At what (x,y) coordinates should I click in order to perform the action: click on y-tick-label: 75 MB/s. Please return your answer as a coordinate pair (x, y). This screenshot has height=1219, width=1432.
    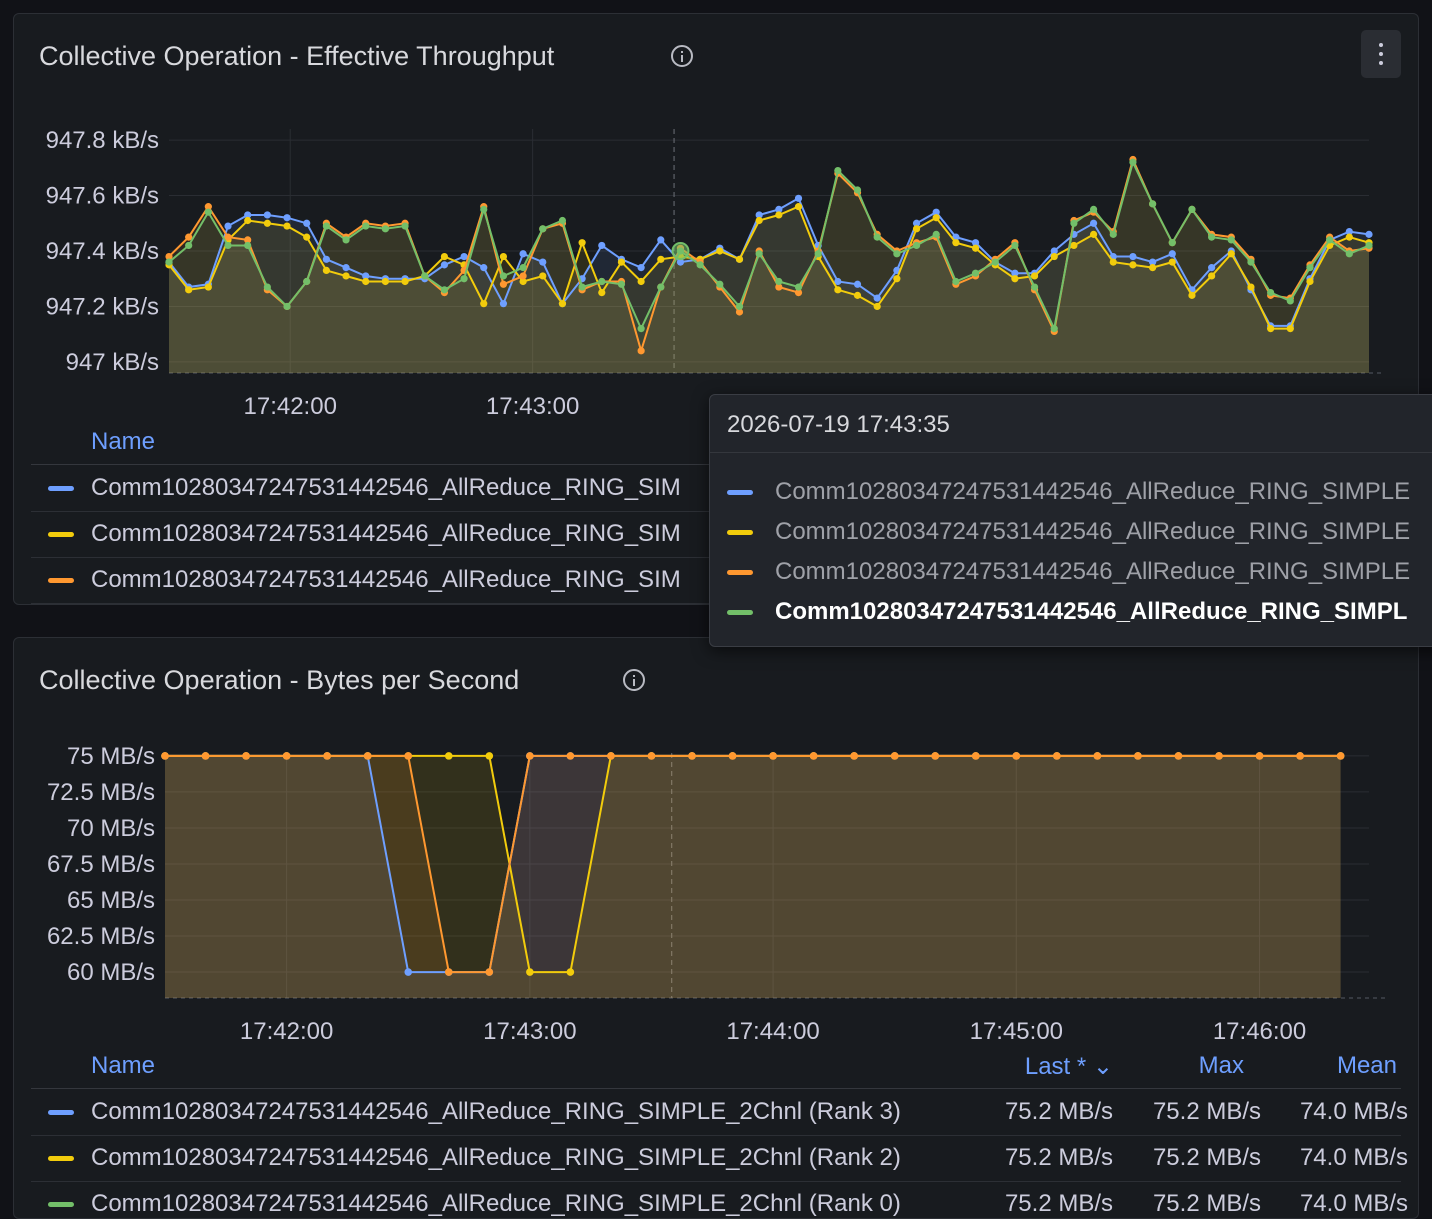
    Looking at the image, I should click on (111, 756).